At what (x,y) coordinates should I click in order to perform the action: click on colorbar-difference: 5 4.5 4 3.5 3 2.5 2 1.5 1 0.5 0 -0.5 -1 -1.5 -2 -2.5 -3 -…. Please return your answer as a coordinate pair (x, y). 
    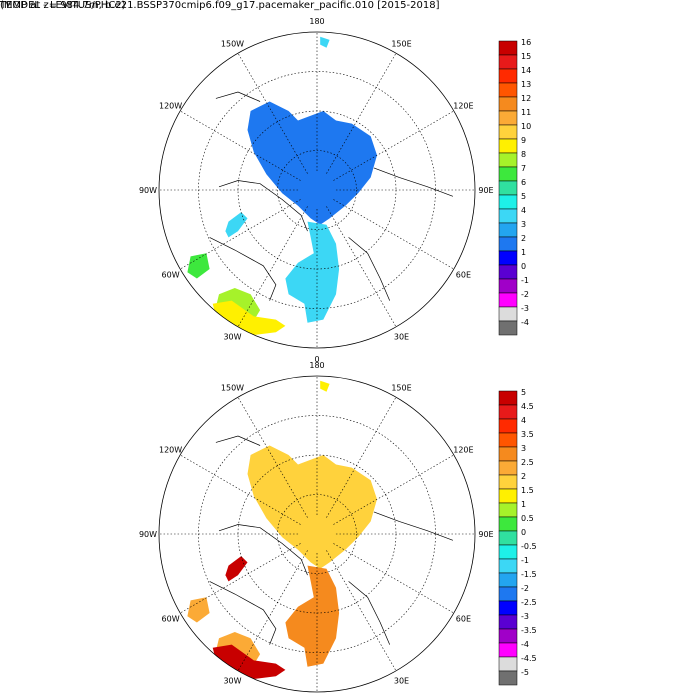
    Looking at the image, I should click on (517, 537).